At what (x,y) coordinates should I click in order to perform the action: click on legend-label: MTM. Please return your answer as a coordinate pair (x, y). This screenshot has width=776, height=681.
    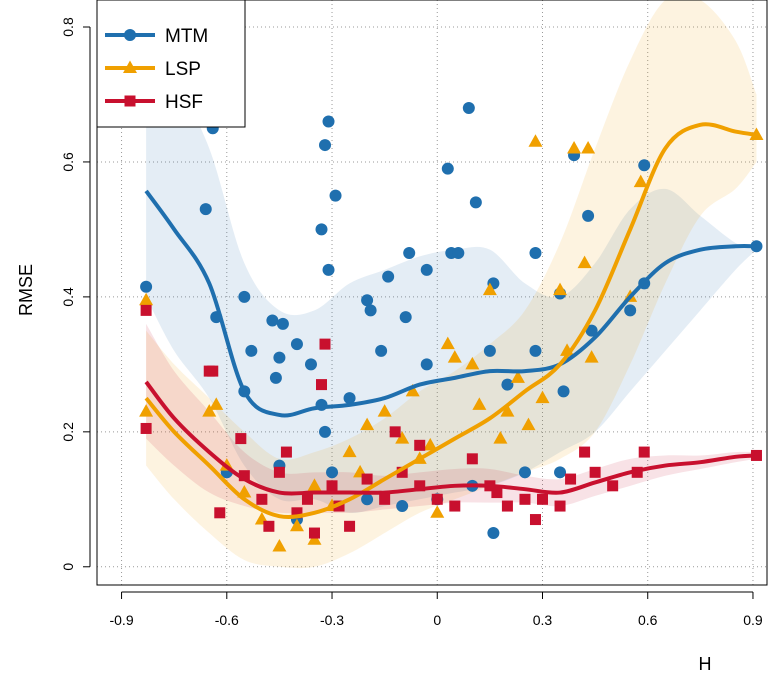
    Looking at the image, I should click on (186, 36).